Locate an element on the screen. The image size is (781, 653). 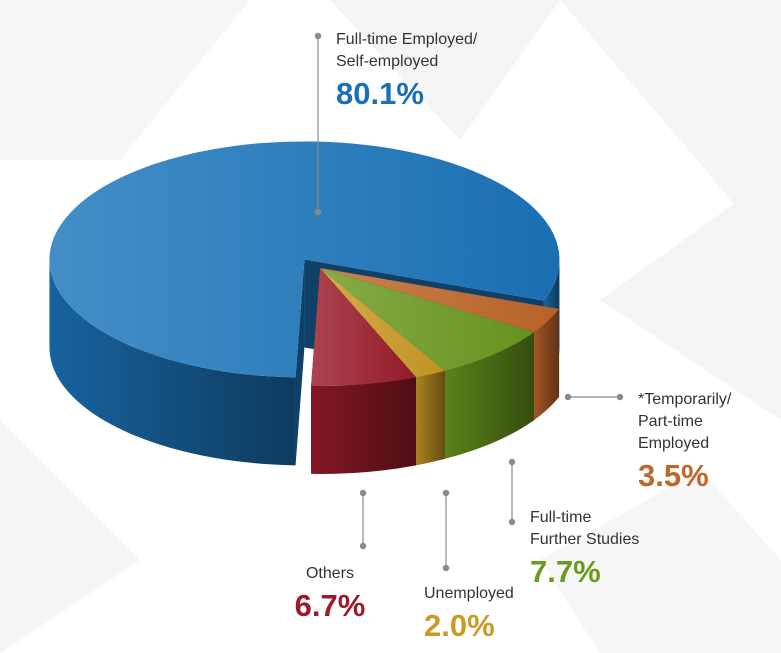
slice-label: Unemployed is located at coordinates (469, 593).